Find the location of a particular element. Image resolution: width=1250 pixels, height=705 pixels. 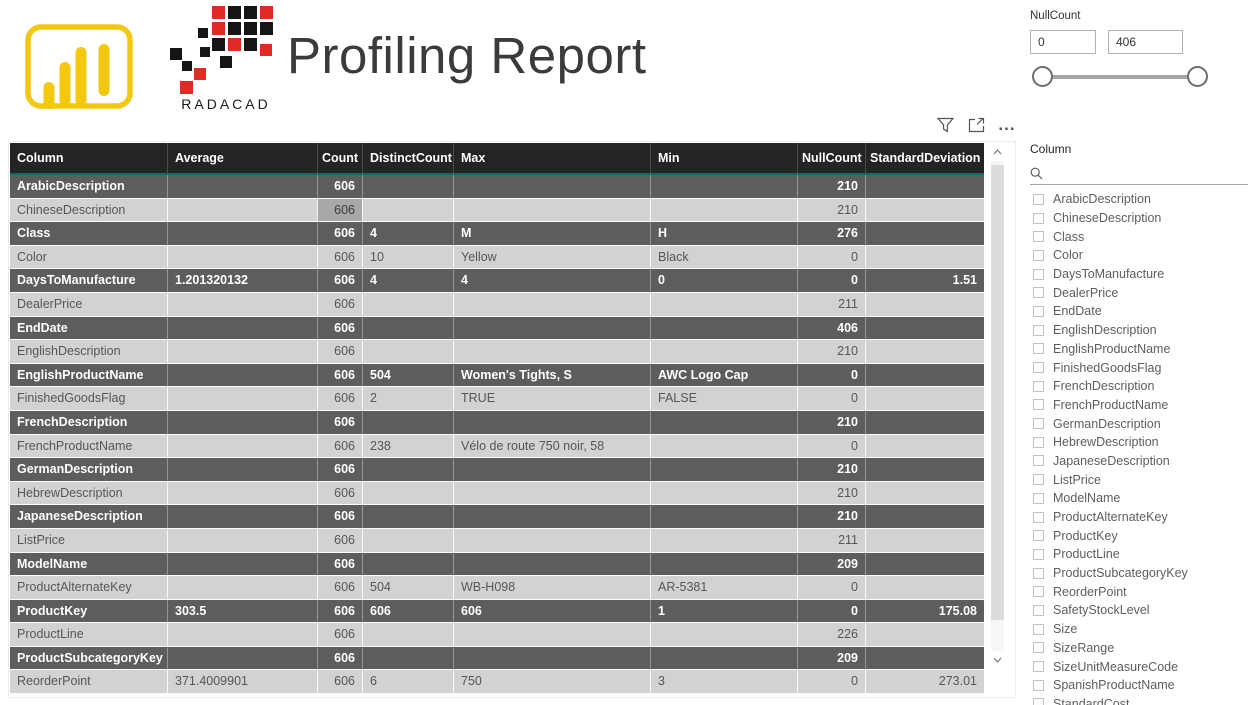

column-header-nullcount: NullCount is located at coordinates (831, 158).